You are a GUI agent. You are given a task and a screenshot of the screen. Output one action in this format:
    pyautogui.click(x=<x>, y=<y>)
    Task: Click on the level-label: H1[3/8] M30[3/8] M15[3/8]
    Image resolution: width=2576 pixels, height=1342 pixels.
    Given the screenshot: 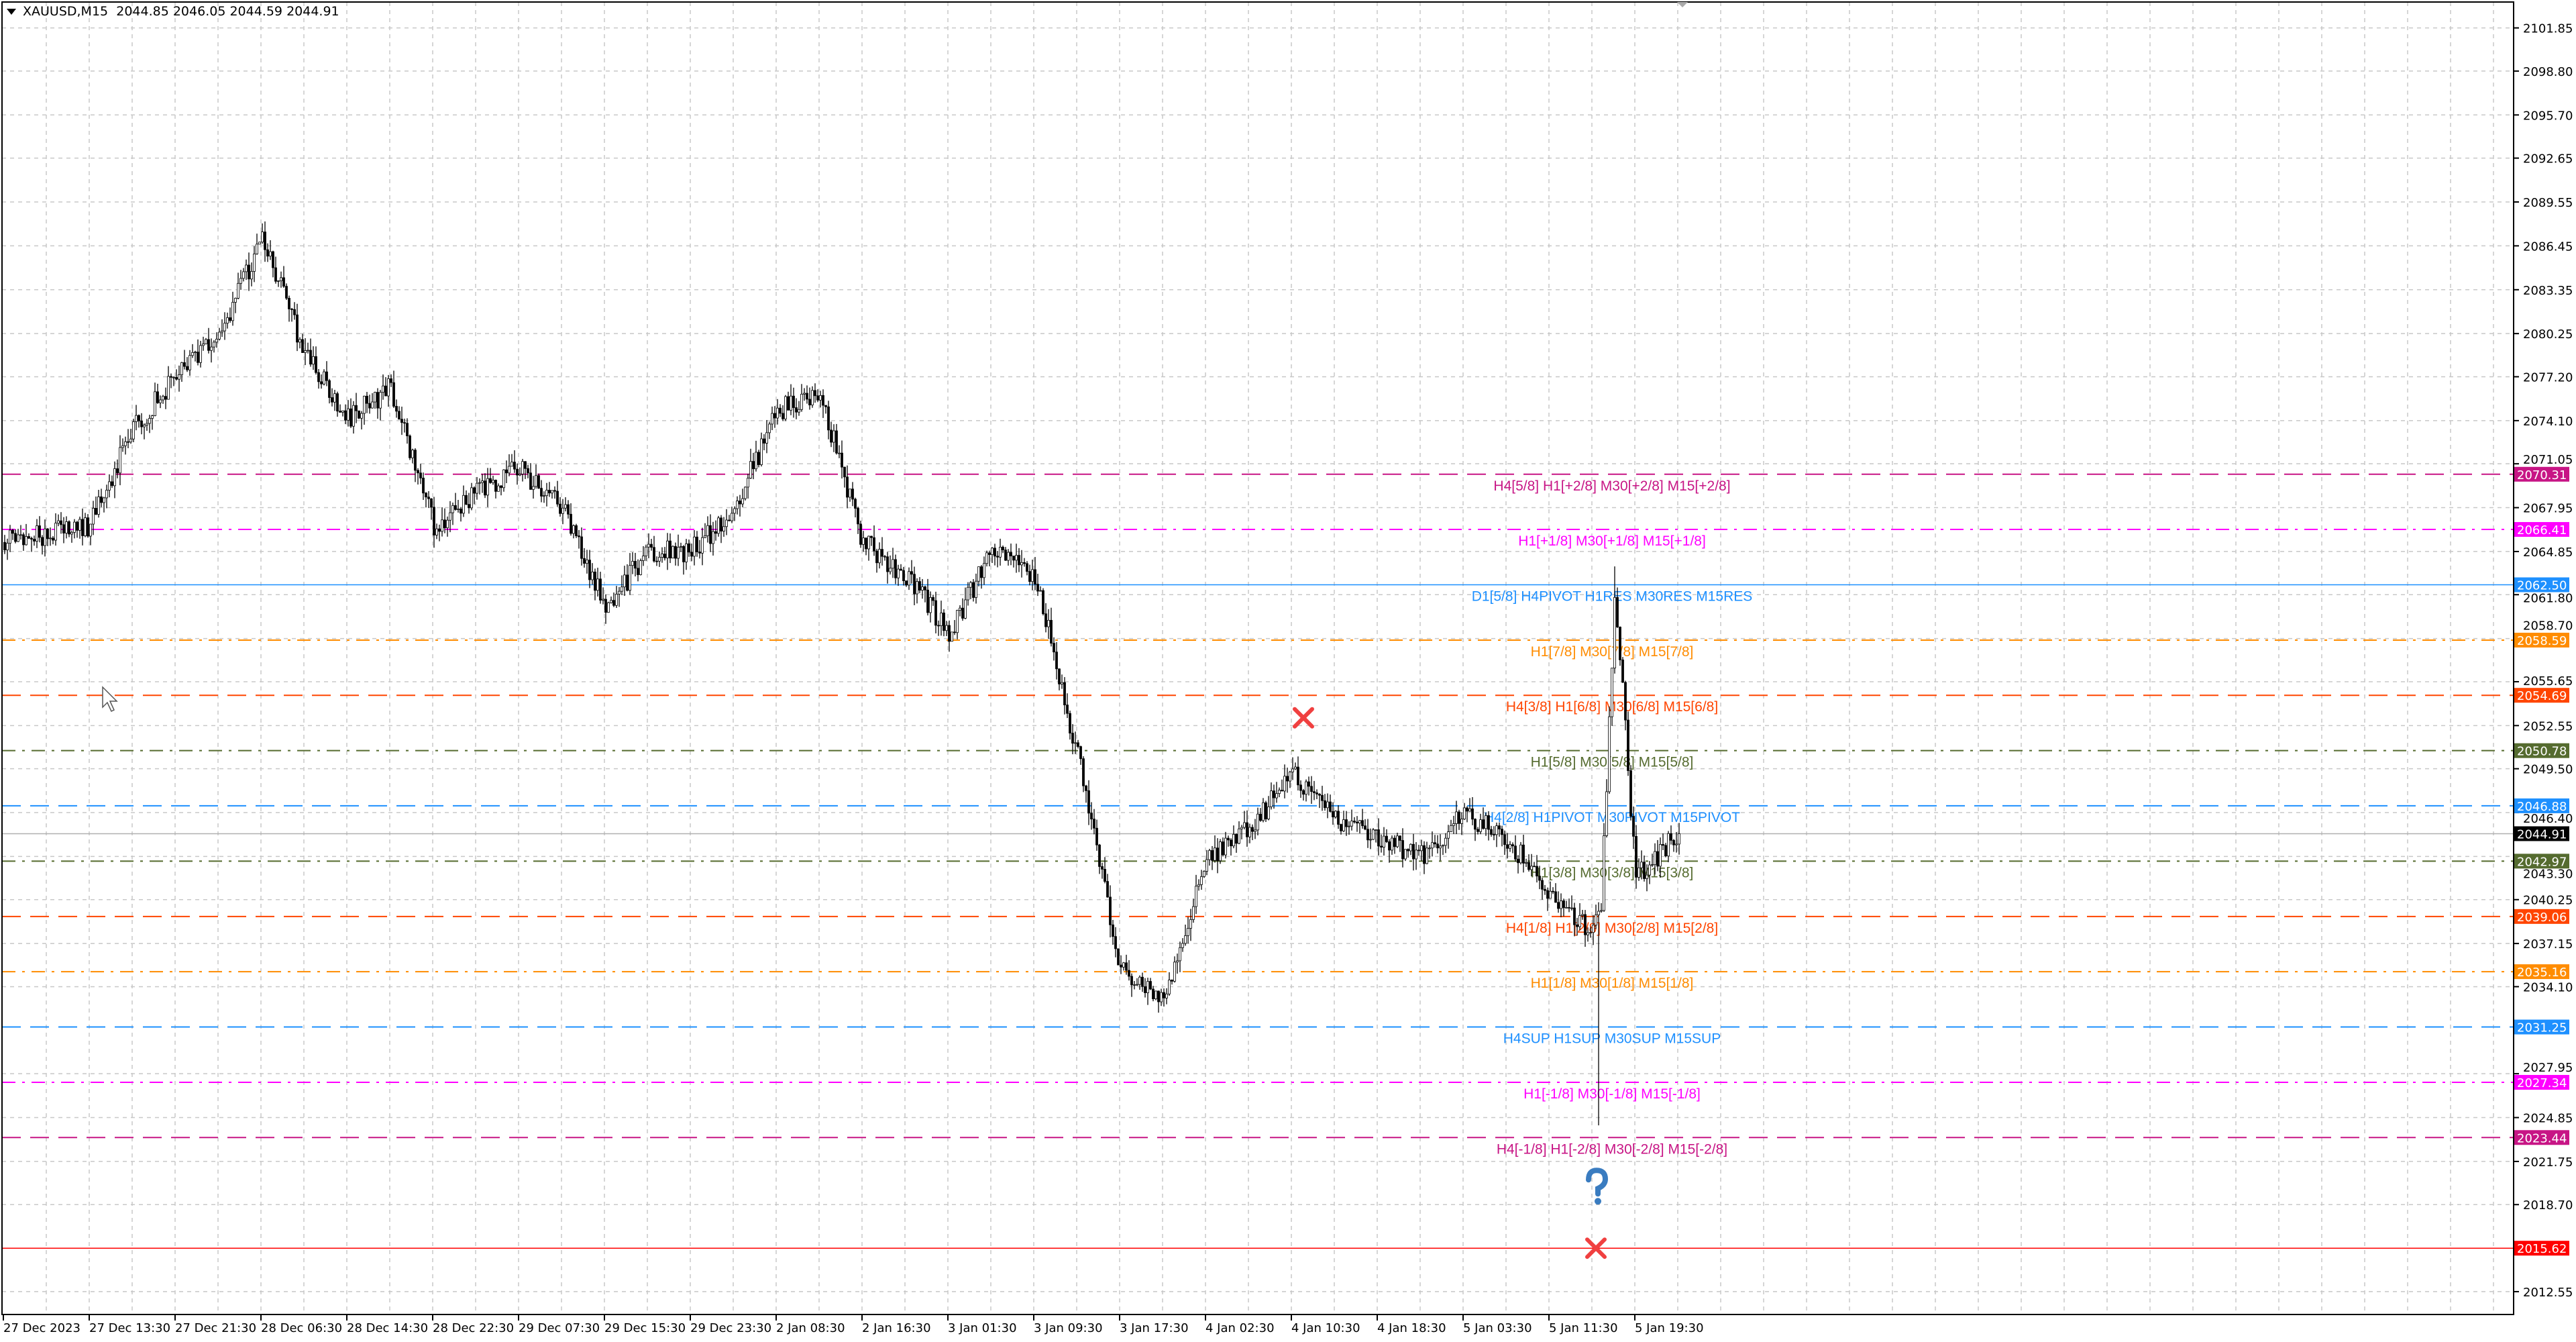 What is the action you would take?
    pyautogui.click(x=1612, y=872)
    